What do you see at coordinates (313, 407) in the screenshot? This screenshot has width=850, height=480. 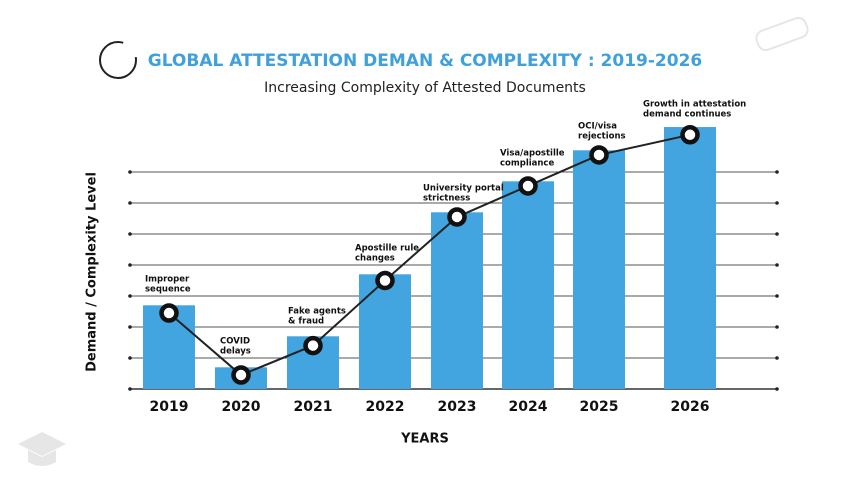 I see `x-tick-label: 2021` at bounding box center [313, 407].